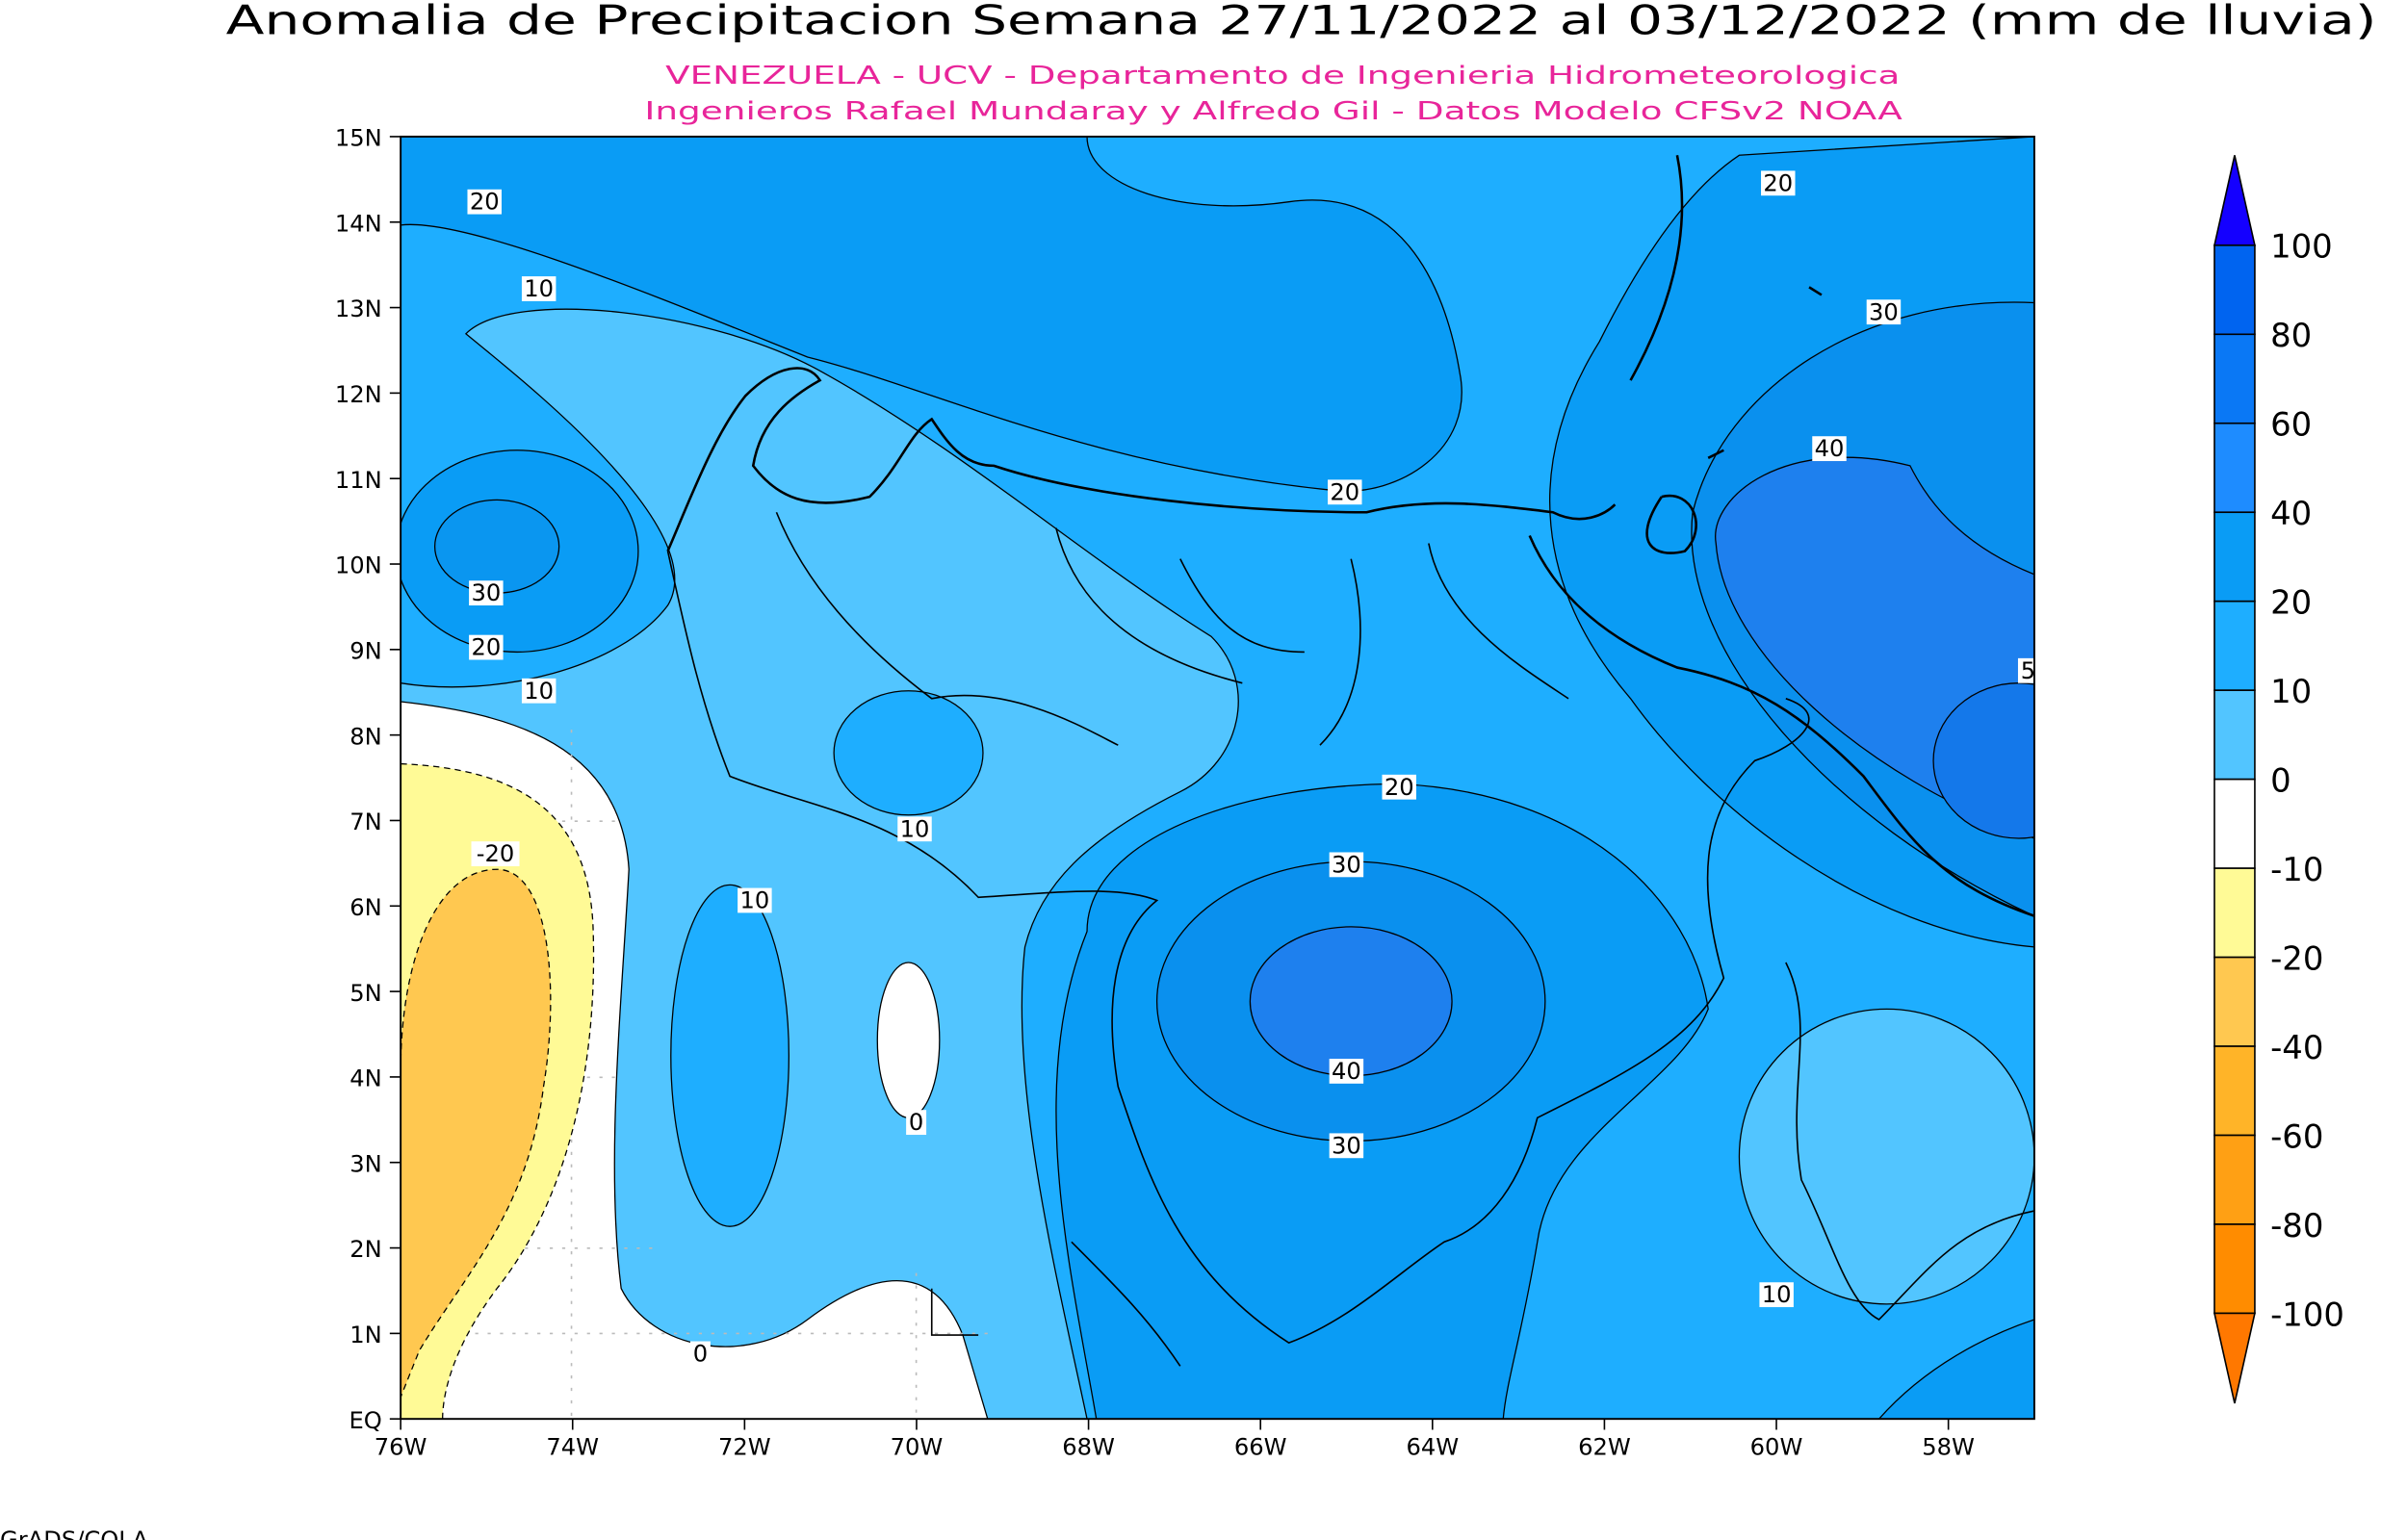  What do you see at coordinates (2291, 691) in the screenshot?
I see `colorbar-label: 10` at bounding box center [2291, 691].